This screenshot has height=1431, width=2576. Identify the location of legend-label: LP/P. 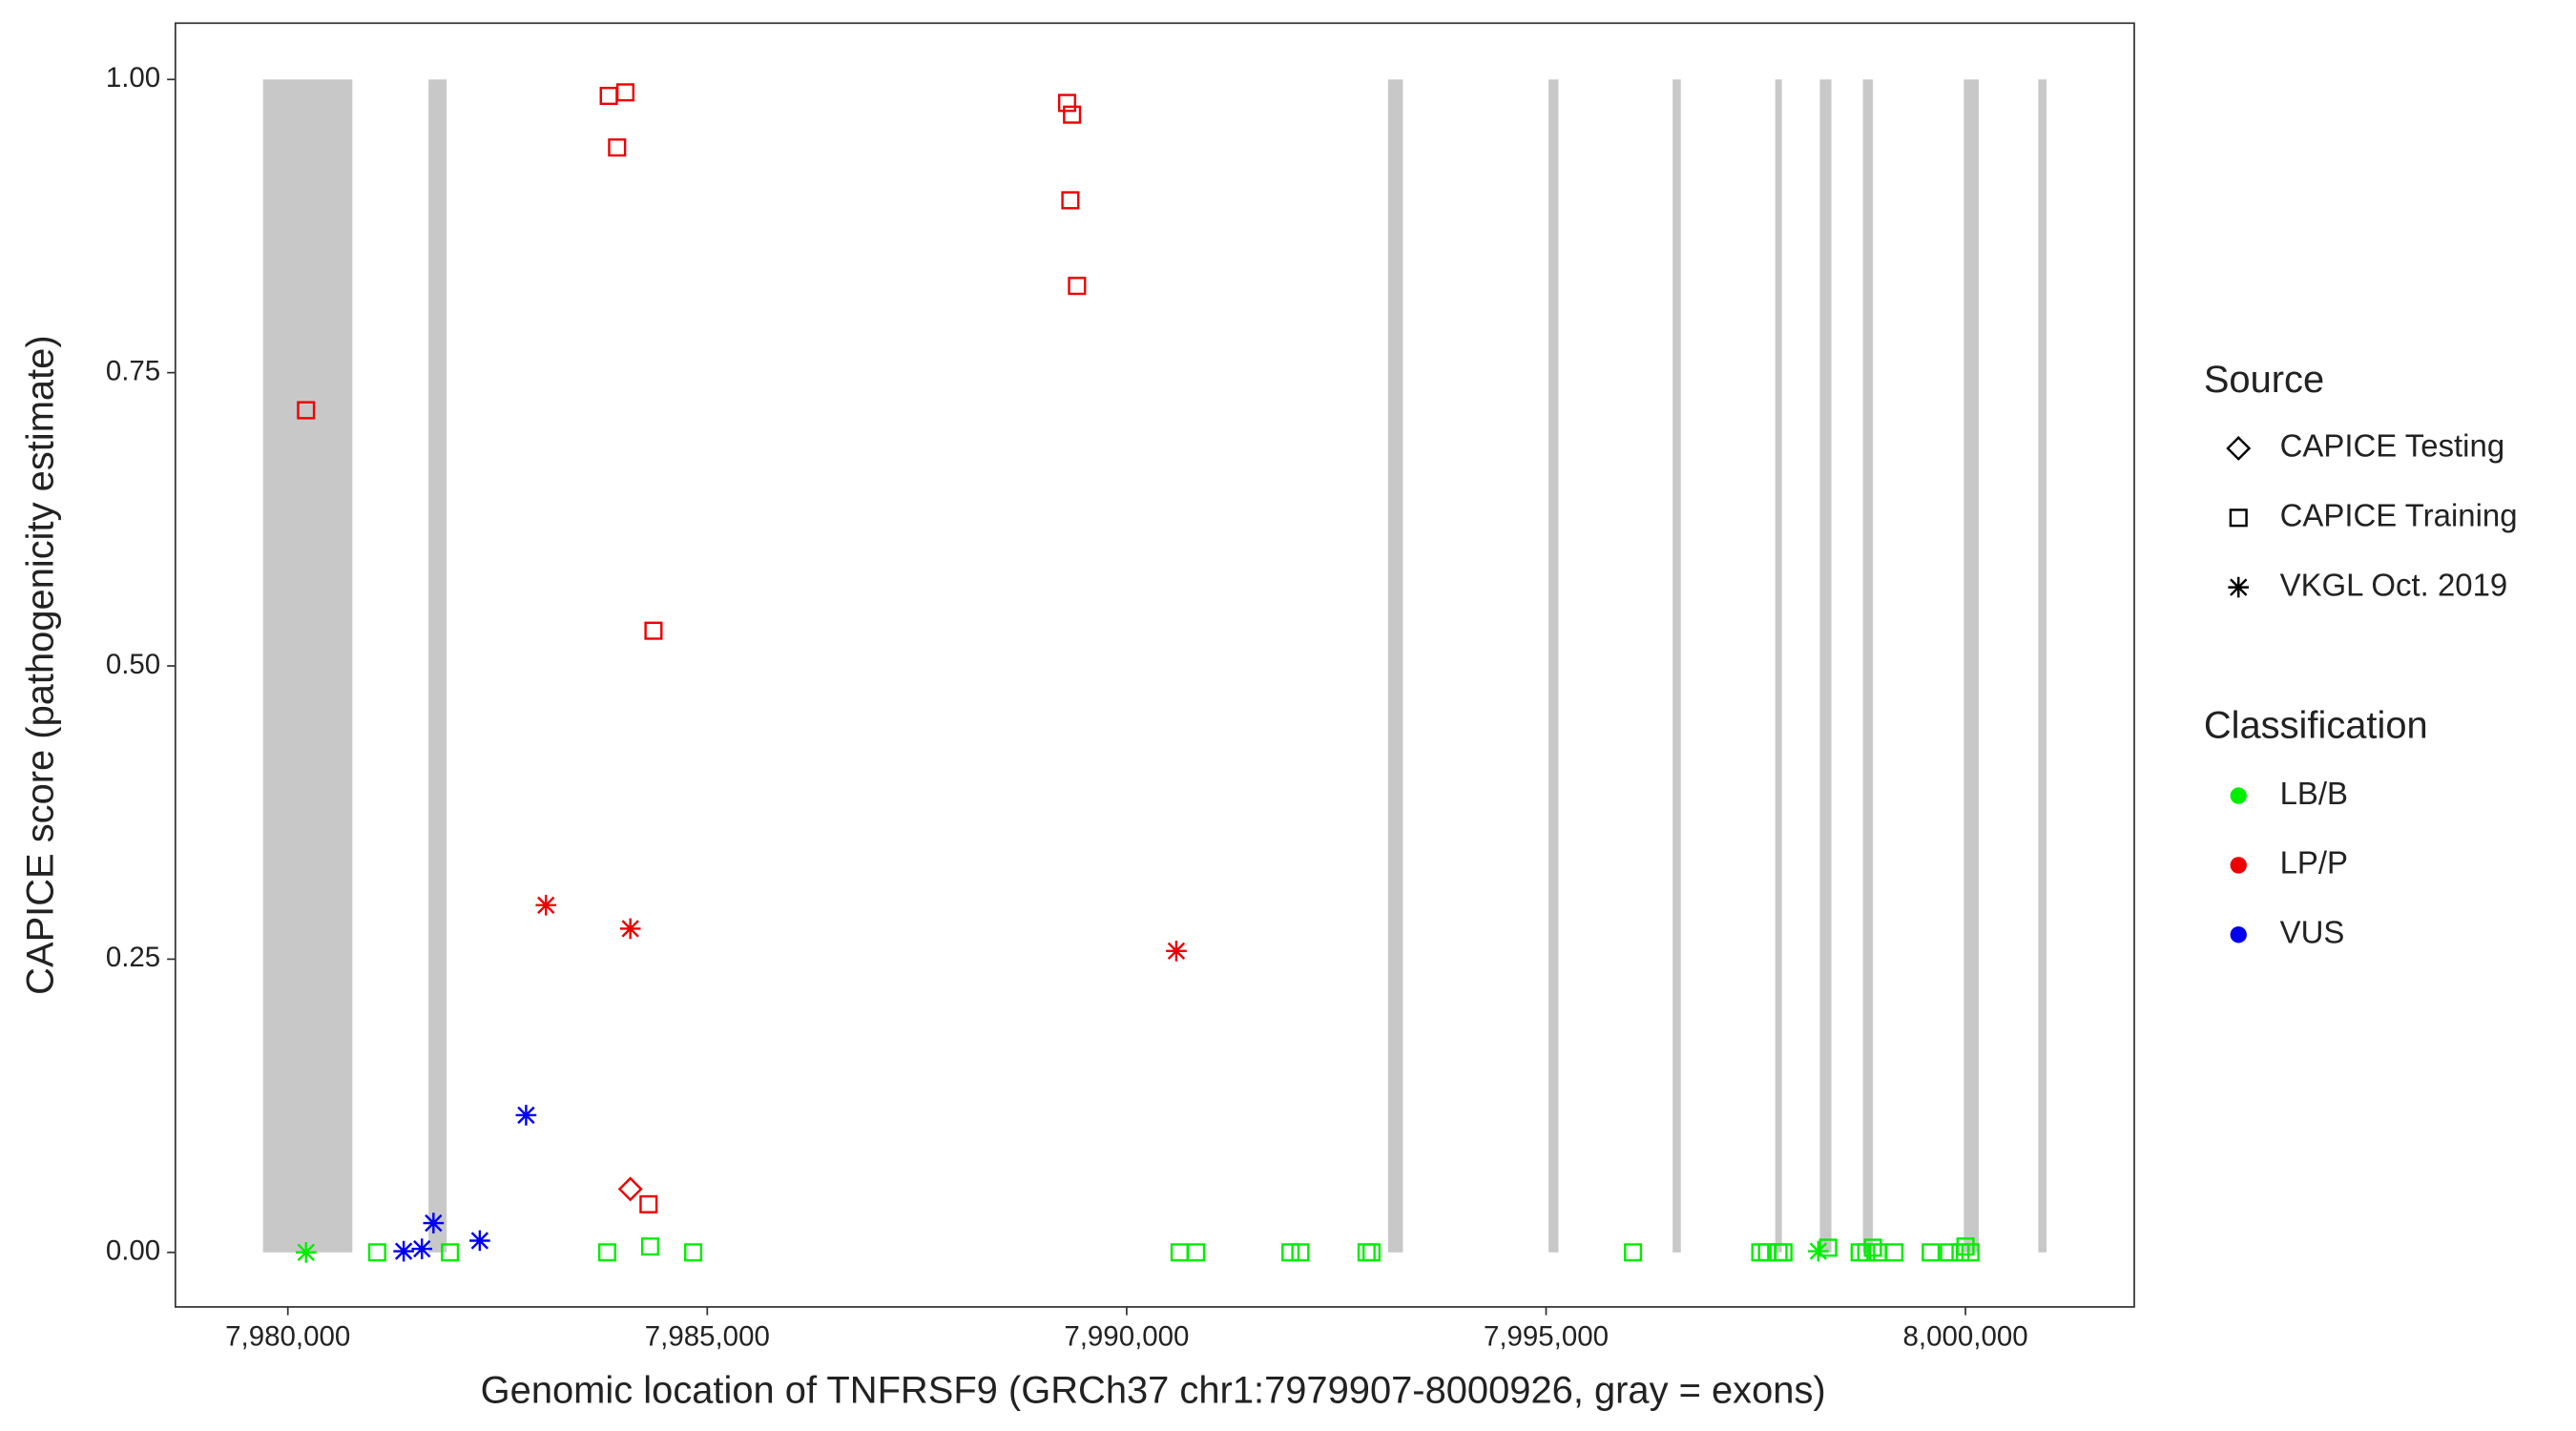
(2314, 863).